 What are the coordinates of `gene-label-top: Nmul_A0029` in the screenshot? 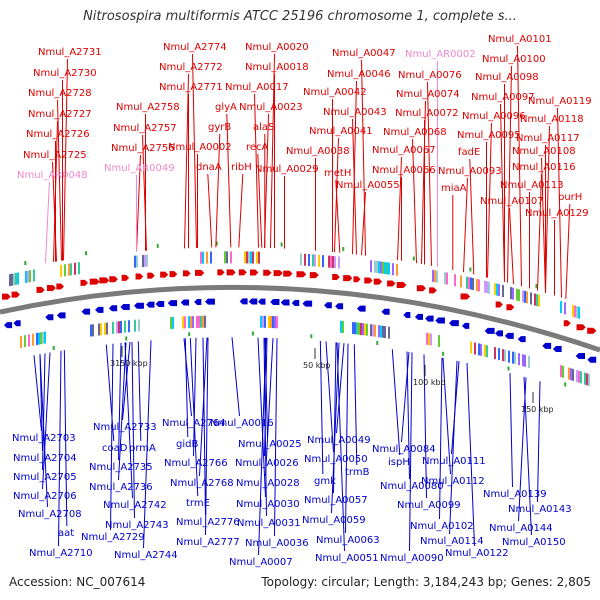 It's located at (287, 169).